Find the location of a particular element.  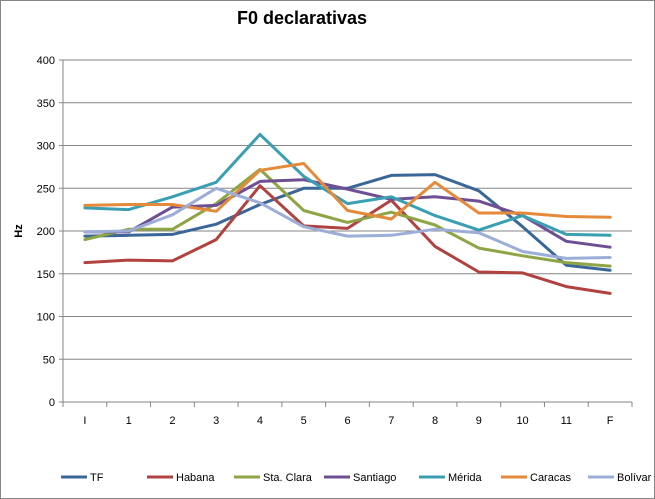

legend-label: Sta. Clara is located at coordinates (288, 478).